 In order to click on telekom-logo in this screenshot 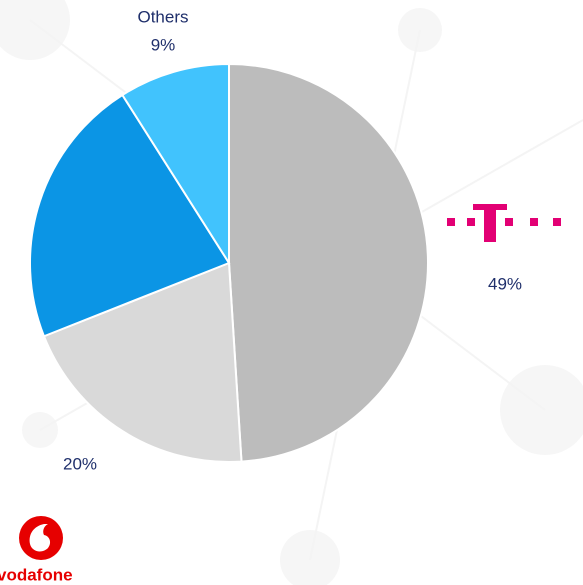, I will do `click(504, 223)`.